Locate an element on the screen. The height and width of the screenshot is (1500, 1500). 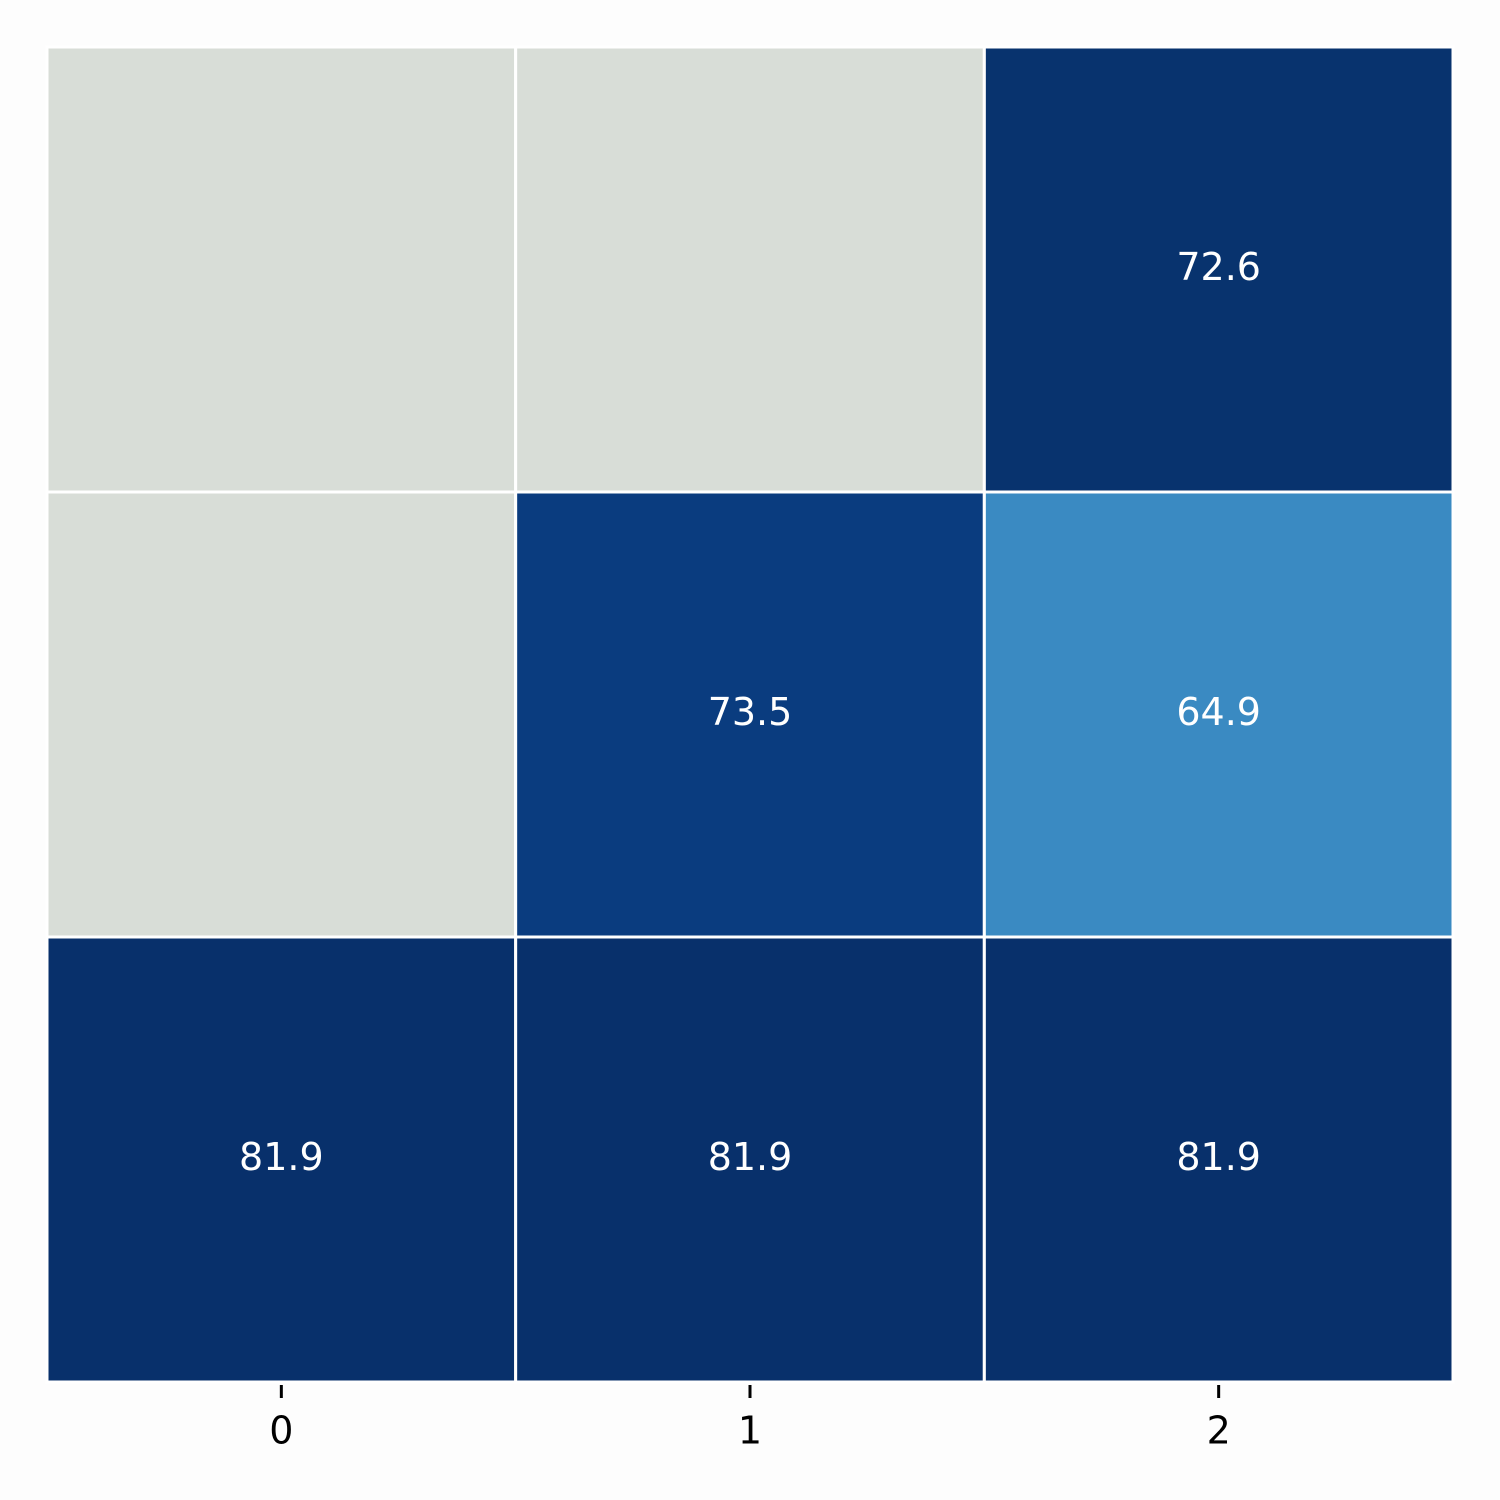
cell-label: 72.6 is located at coordinates (1218, 267).